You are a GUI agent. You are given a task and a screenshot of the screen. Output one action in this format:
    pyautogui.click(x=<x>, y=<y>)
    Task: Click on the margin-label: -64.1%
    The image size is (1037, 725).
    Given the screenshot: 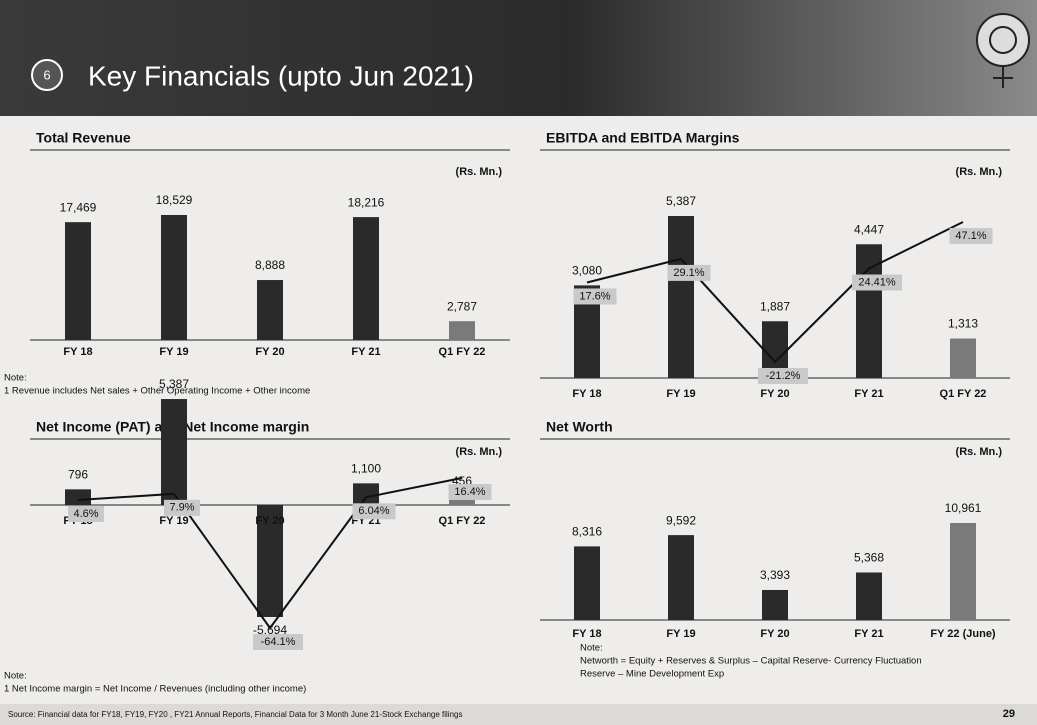 What is the action you would take?
    pyautogui.click(x=278, y=642)
    